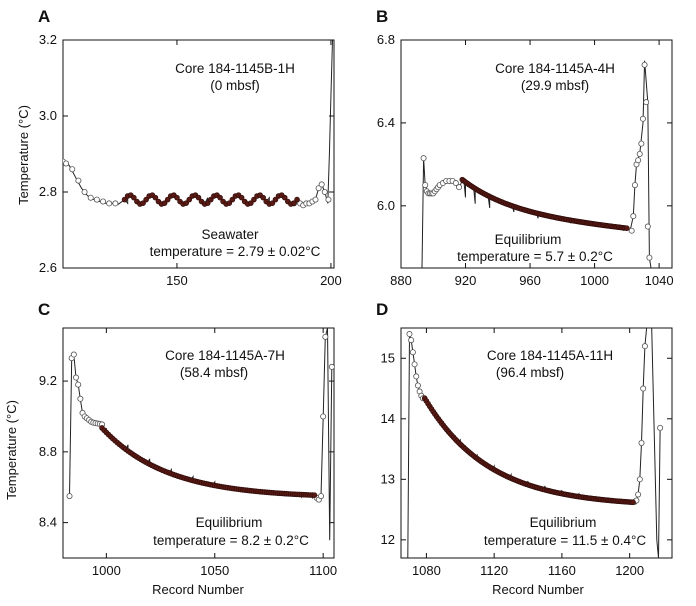 The width and height of the screenshot is (696, 606). Describe the element at coordinates (323, 570) in the screenshot. I see `x-tick-label-c: 1100` at that location.